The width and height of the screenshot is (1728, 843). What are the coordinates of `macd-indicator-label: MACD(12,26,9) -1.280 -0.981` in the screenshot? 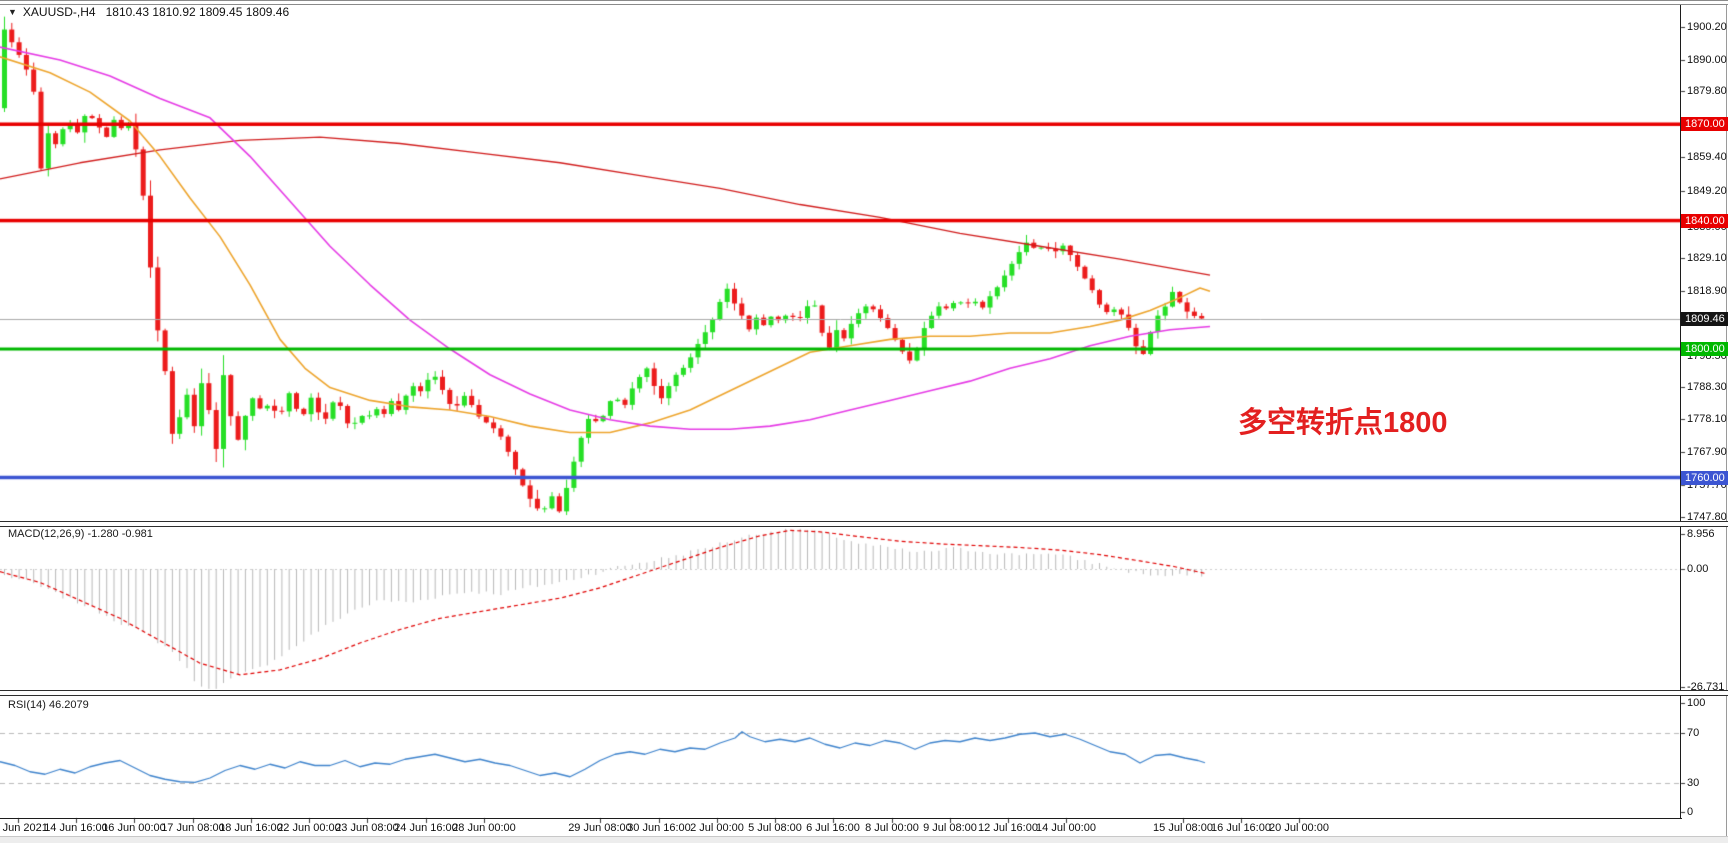 It's located at (80, 534).